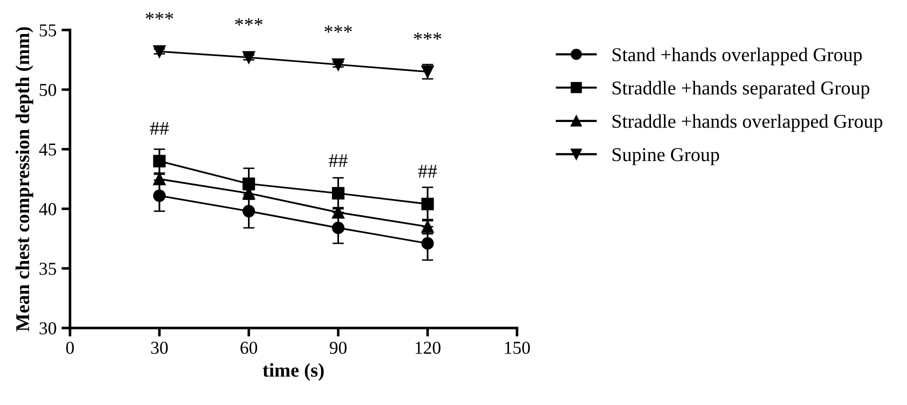  Describe the element at coordinates (428, 348) in the screenshot. I see `x-tick-label: 120` at that location.